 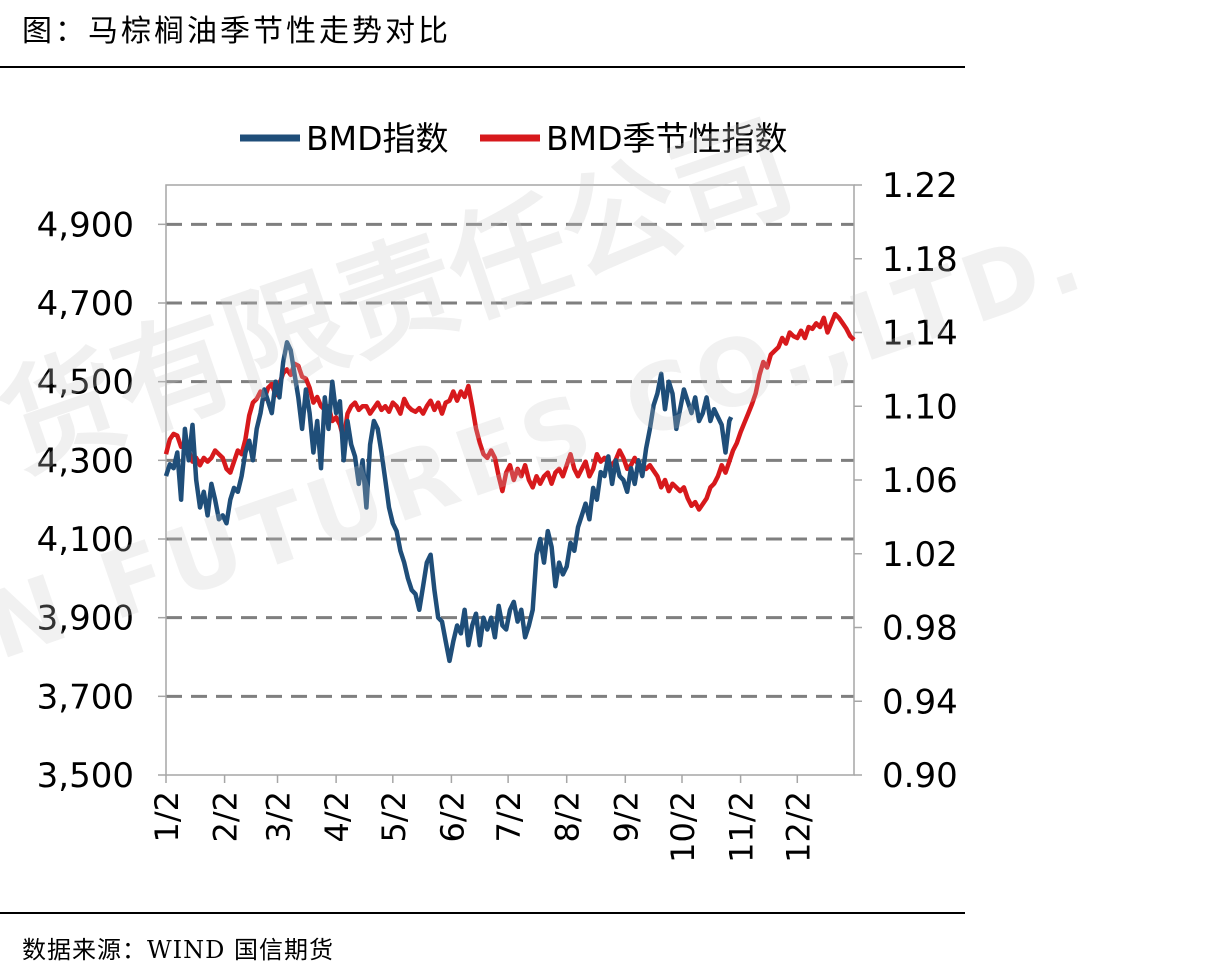 I want to click on legend: BMD指数 BMD季节性指数, so click(x=514, y=138).